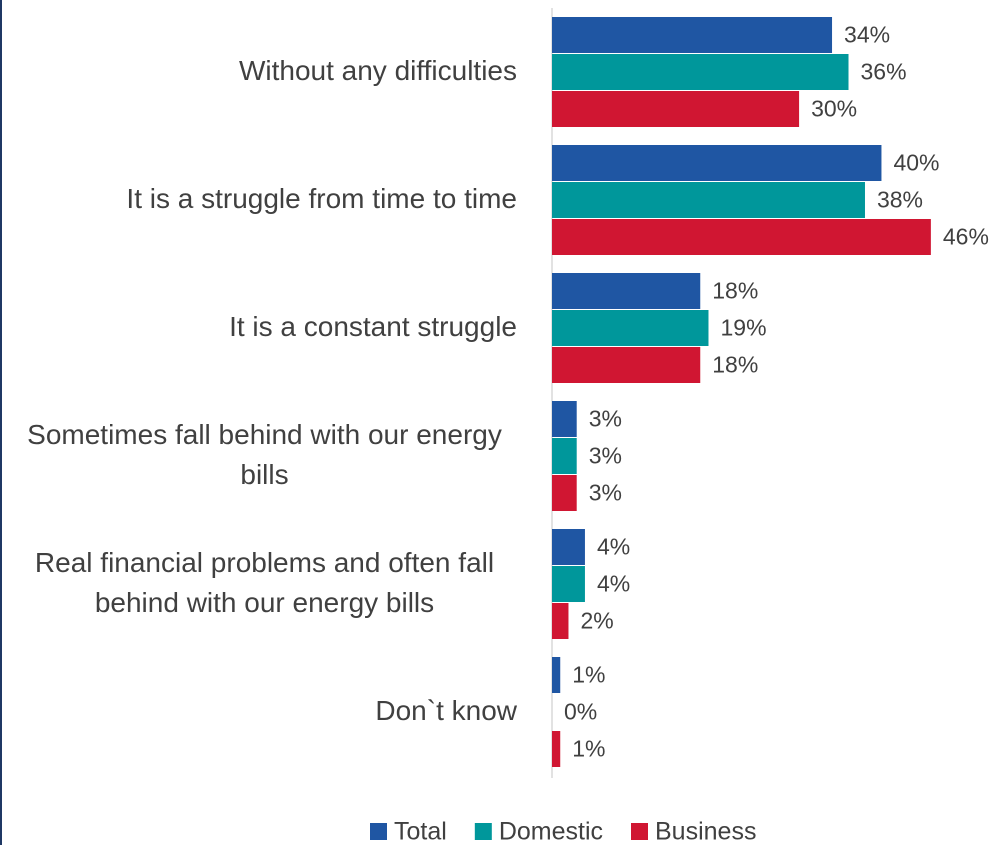 This screenshot has width=1005, height=845. What do you see at coordinates (551, 831) in the screenshot?
I see `legend-label: Domestic` at bounding box center [551, 831].